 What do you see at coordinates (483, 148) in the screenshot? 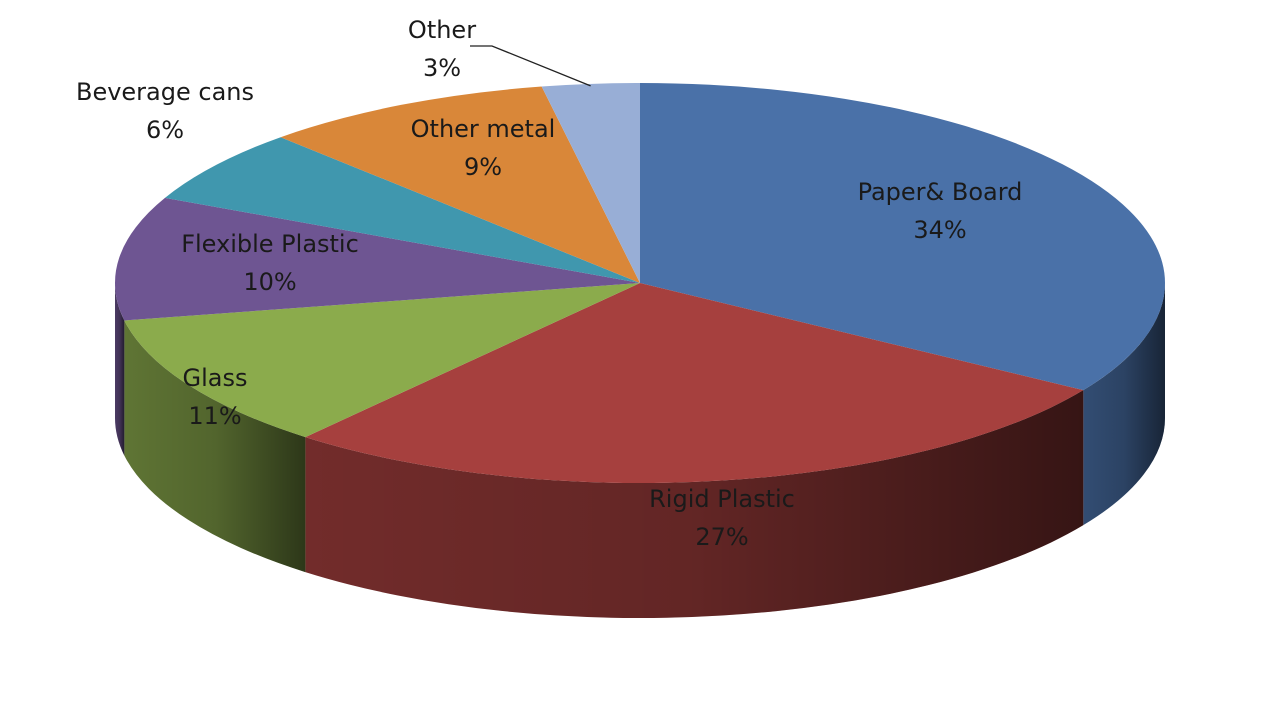
I see `slice-label-other-metal: Other metal 9%` at bounding box center [483, 148].